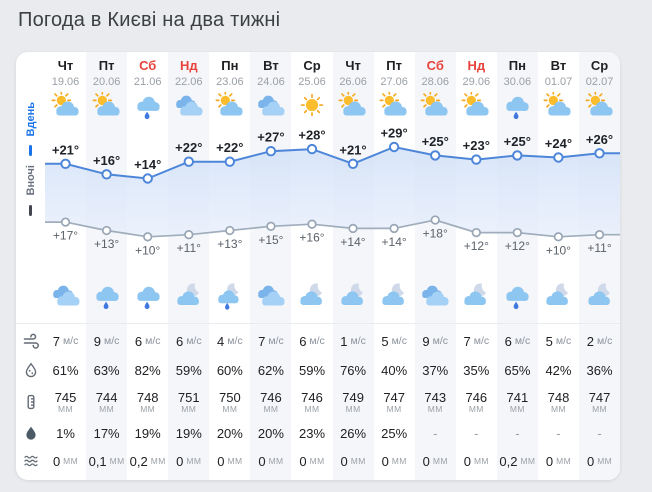 This screenshot has height=492, width=652. Describe the element at coordinates (517, 89) in the screenshot. I see `day-column-header: Пн 30.06` at that location.